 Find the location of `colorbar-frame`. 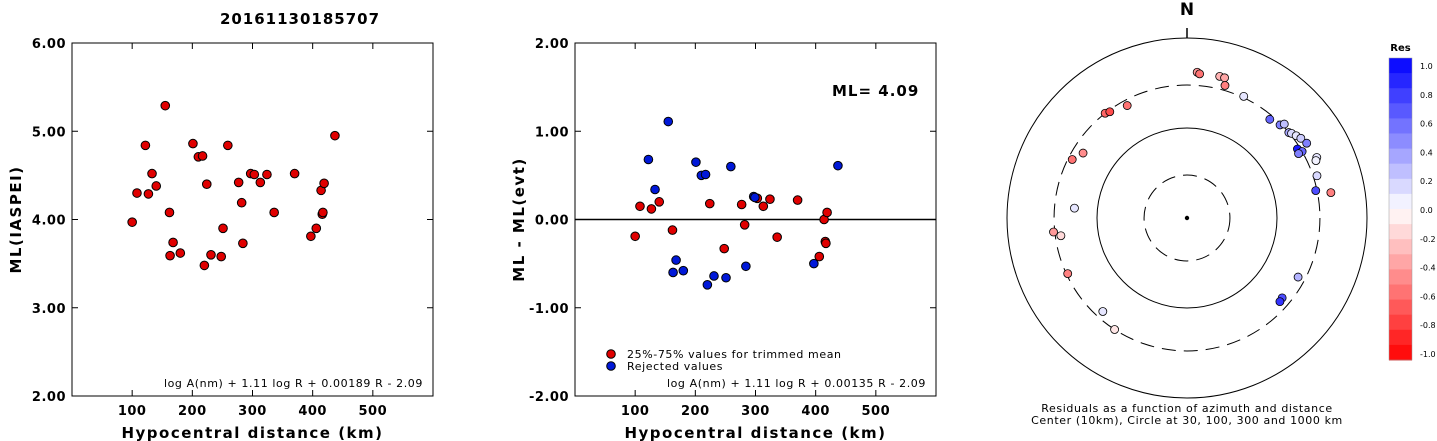

colorbar-frame is located at coordinates (1400, 209).